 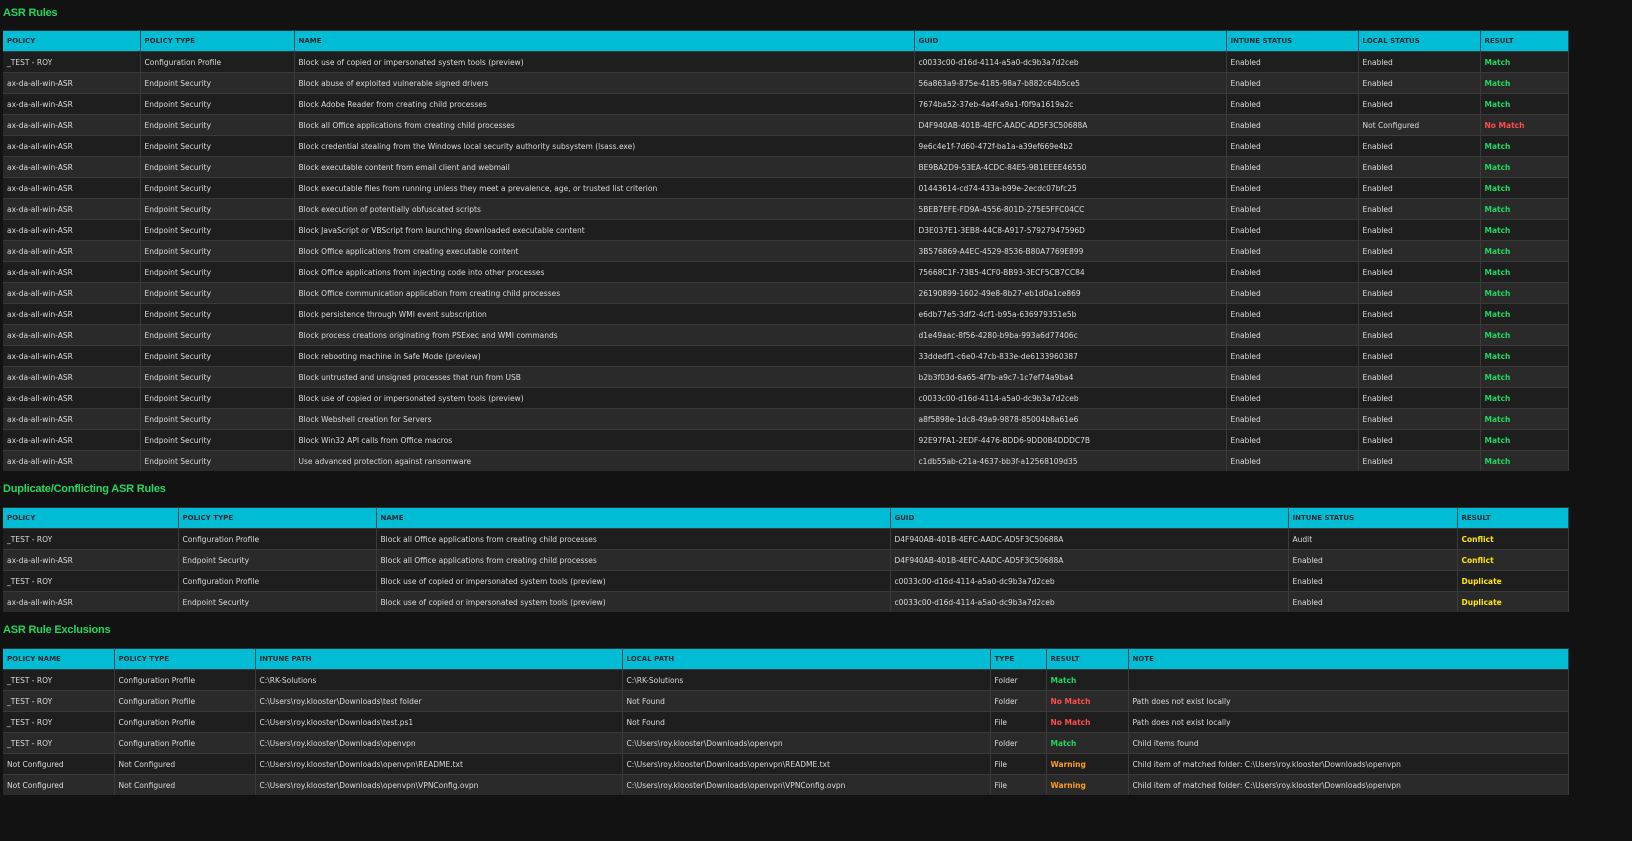 What do you see at coordinates (1070, 104) in the screenshot?
I see `cell-guid: 7674ba52-37eb-4a4f-a9a1-f0f9a1619a2c` at bounding box center [1070, 104].